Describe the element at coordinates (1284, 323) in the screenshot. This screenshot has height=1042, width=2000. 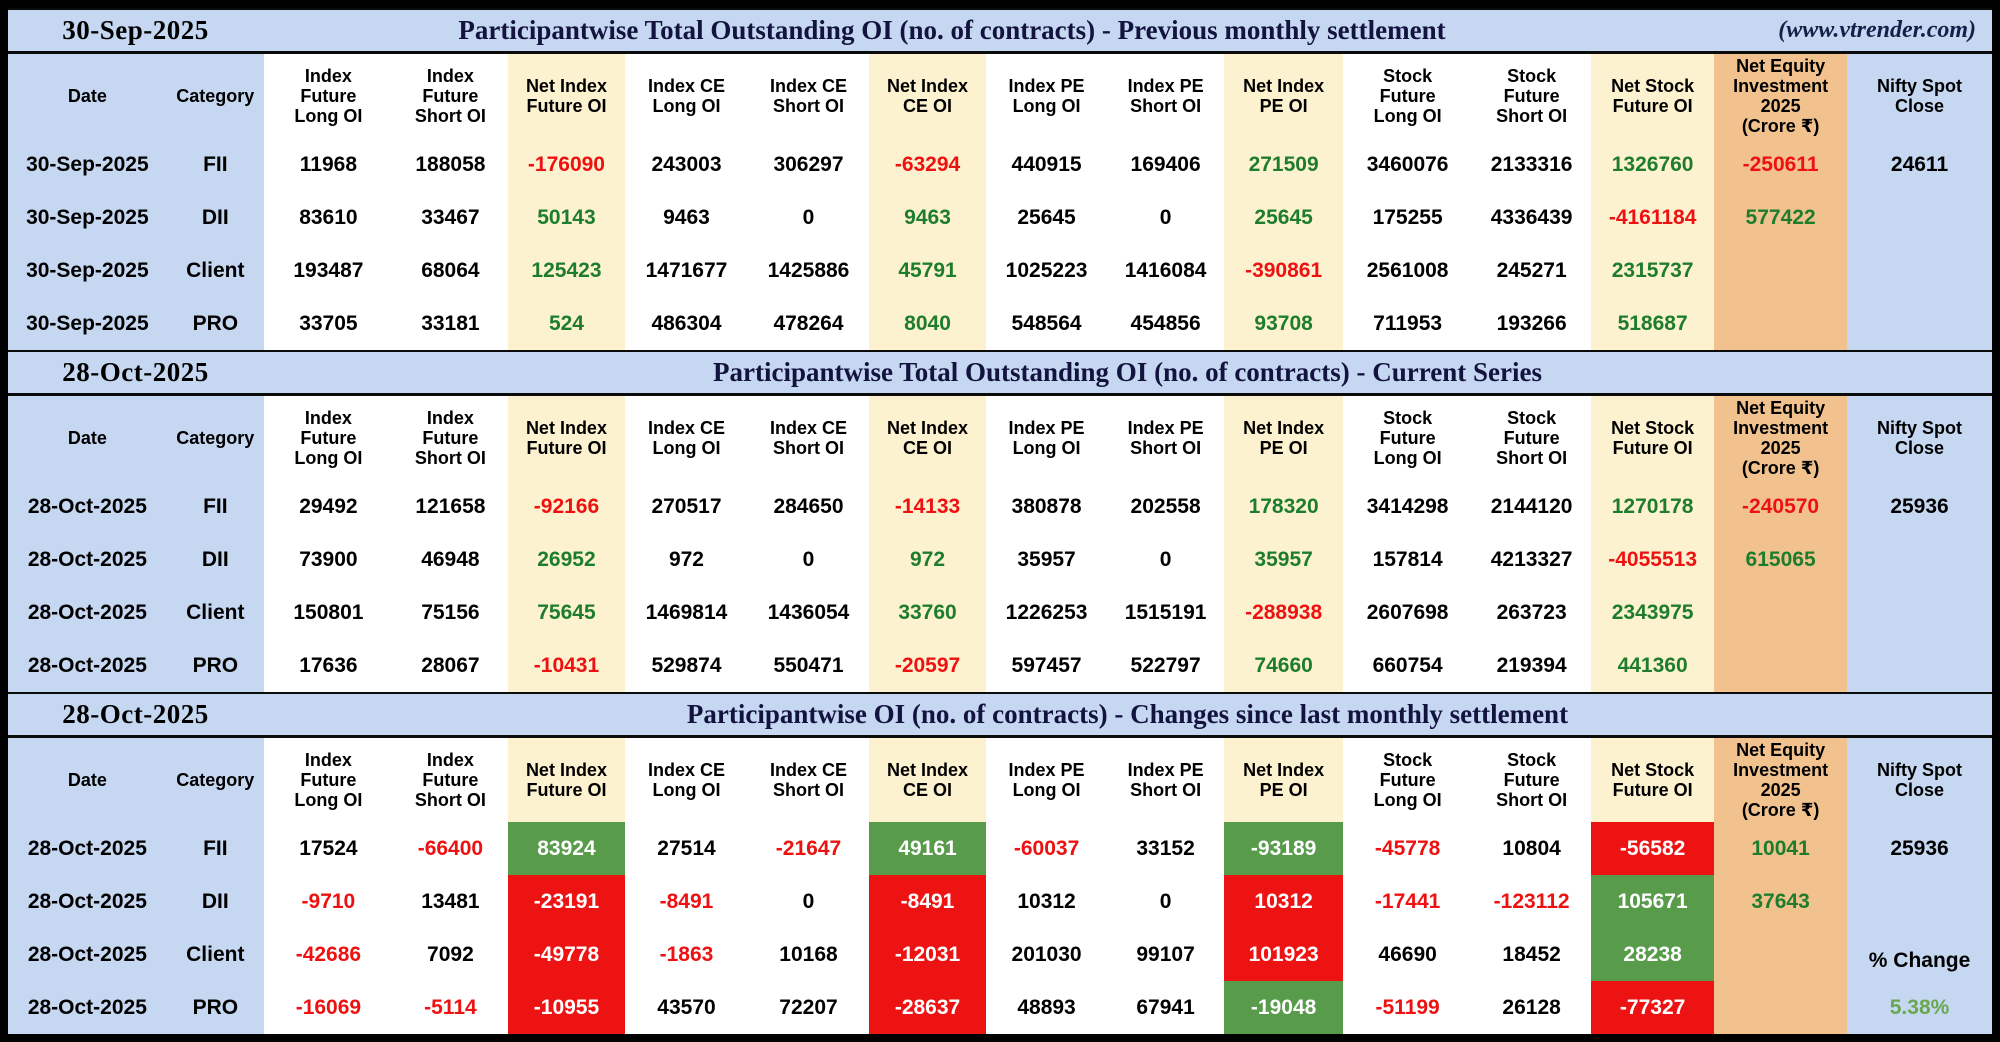
I see `oi-value-cell: 93708` at that location.